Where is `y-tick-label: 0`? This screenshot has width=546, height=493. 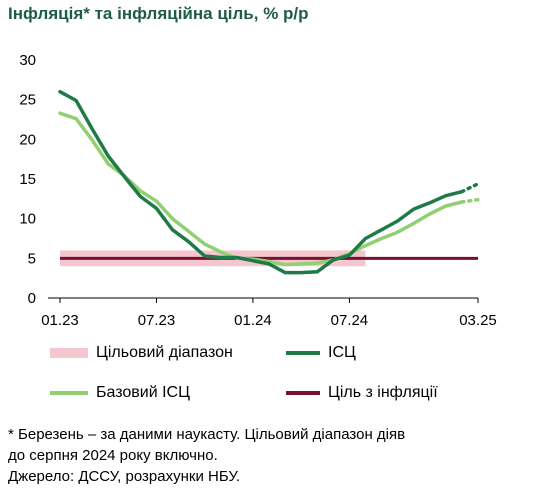 y-tick-label: 0 is located at coordinates (32, 298).